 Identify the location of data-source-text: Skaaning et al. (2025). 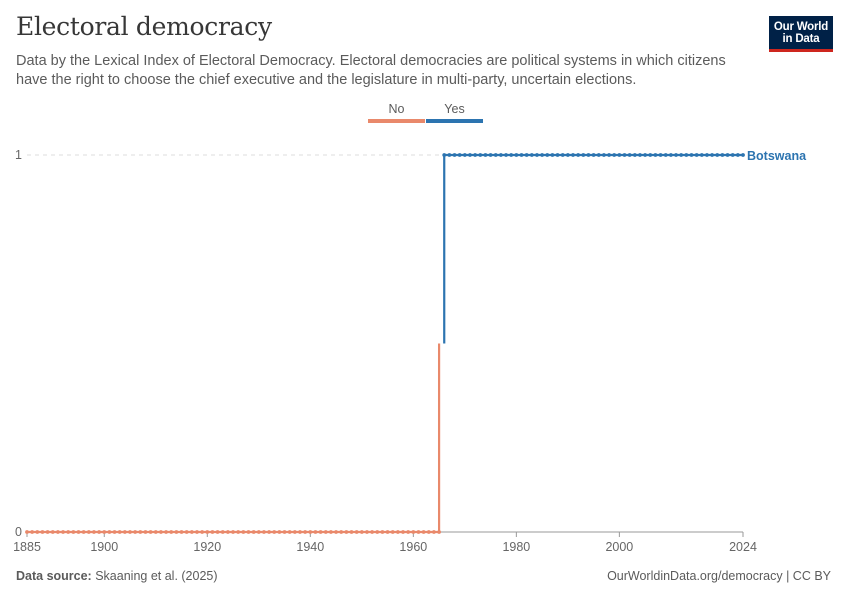
(156, 576).